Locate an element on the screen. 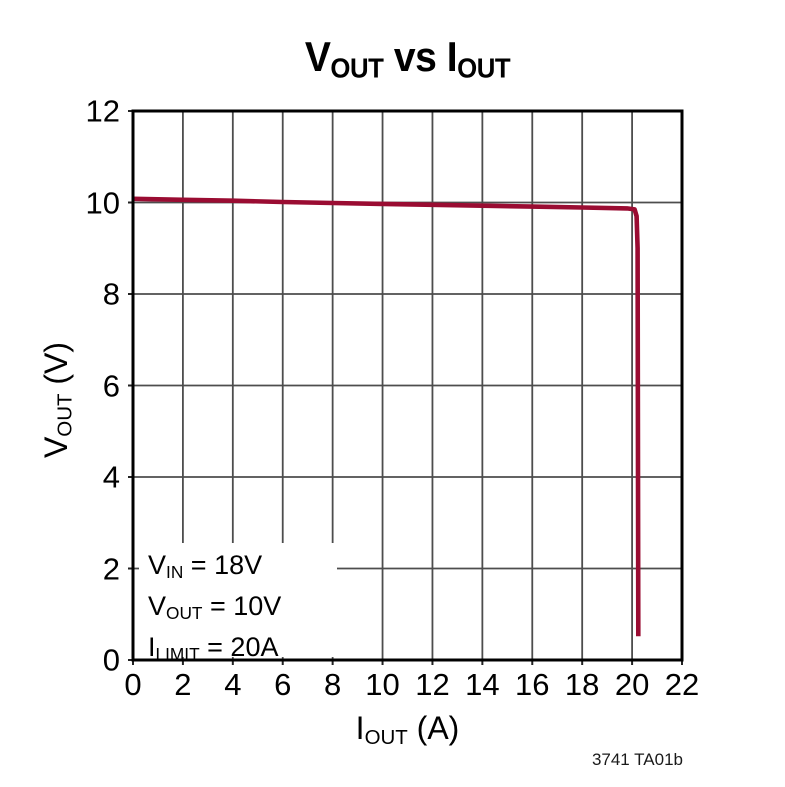 The image size is (785, 787). x-axis-tick-label: 22 is located at coordinates (682, 684).